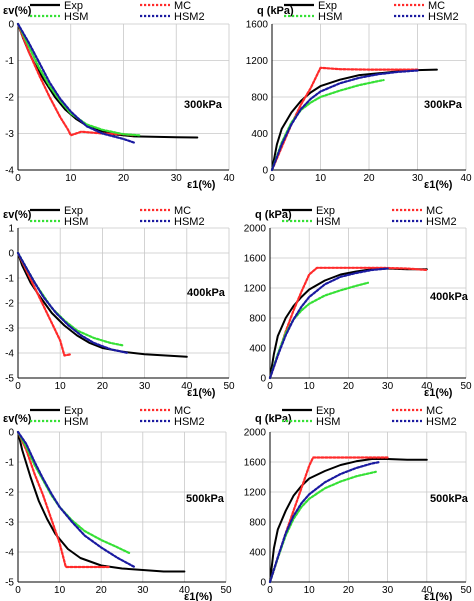 The width and height of the screenshot is (474, 601). What do you see at coordinates (255, 229) in the screenshot?
I see `y-tick-label: 2000` at bounding box center [255, 229].